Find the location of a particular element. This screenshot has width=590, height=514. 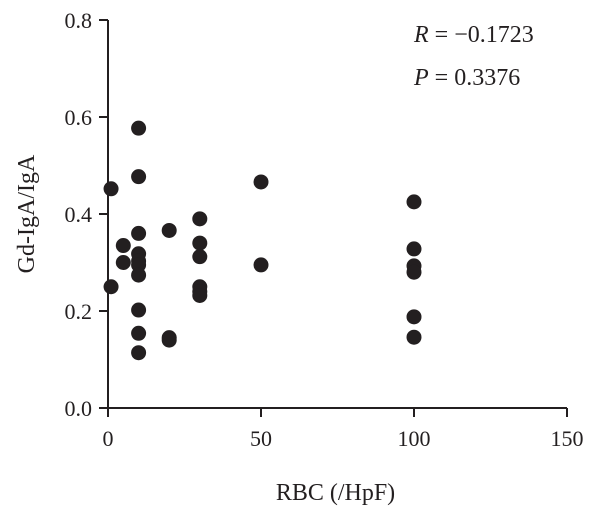

p-statistic-annotation: P = 0.3376 is located at coordinates (466, 78).